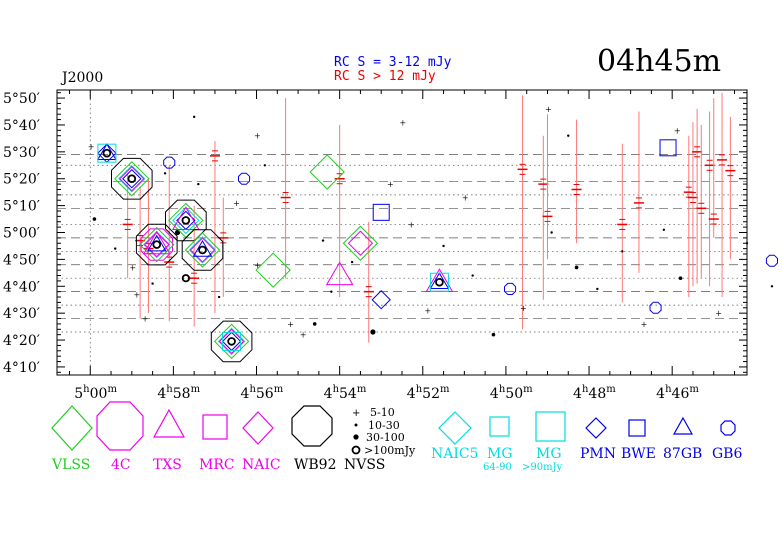 This screenshot has width=782, height=542. I want to click on legend-nvss: + 5-10 10-30 30-100 >100mJy NVSS, so click(380, 439).